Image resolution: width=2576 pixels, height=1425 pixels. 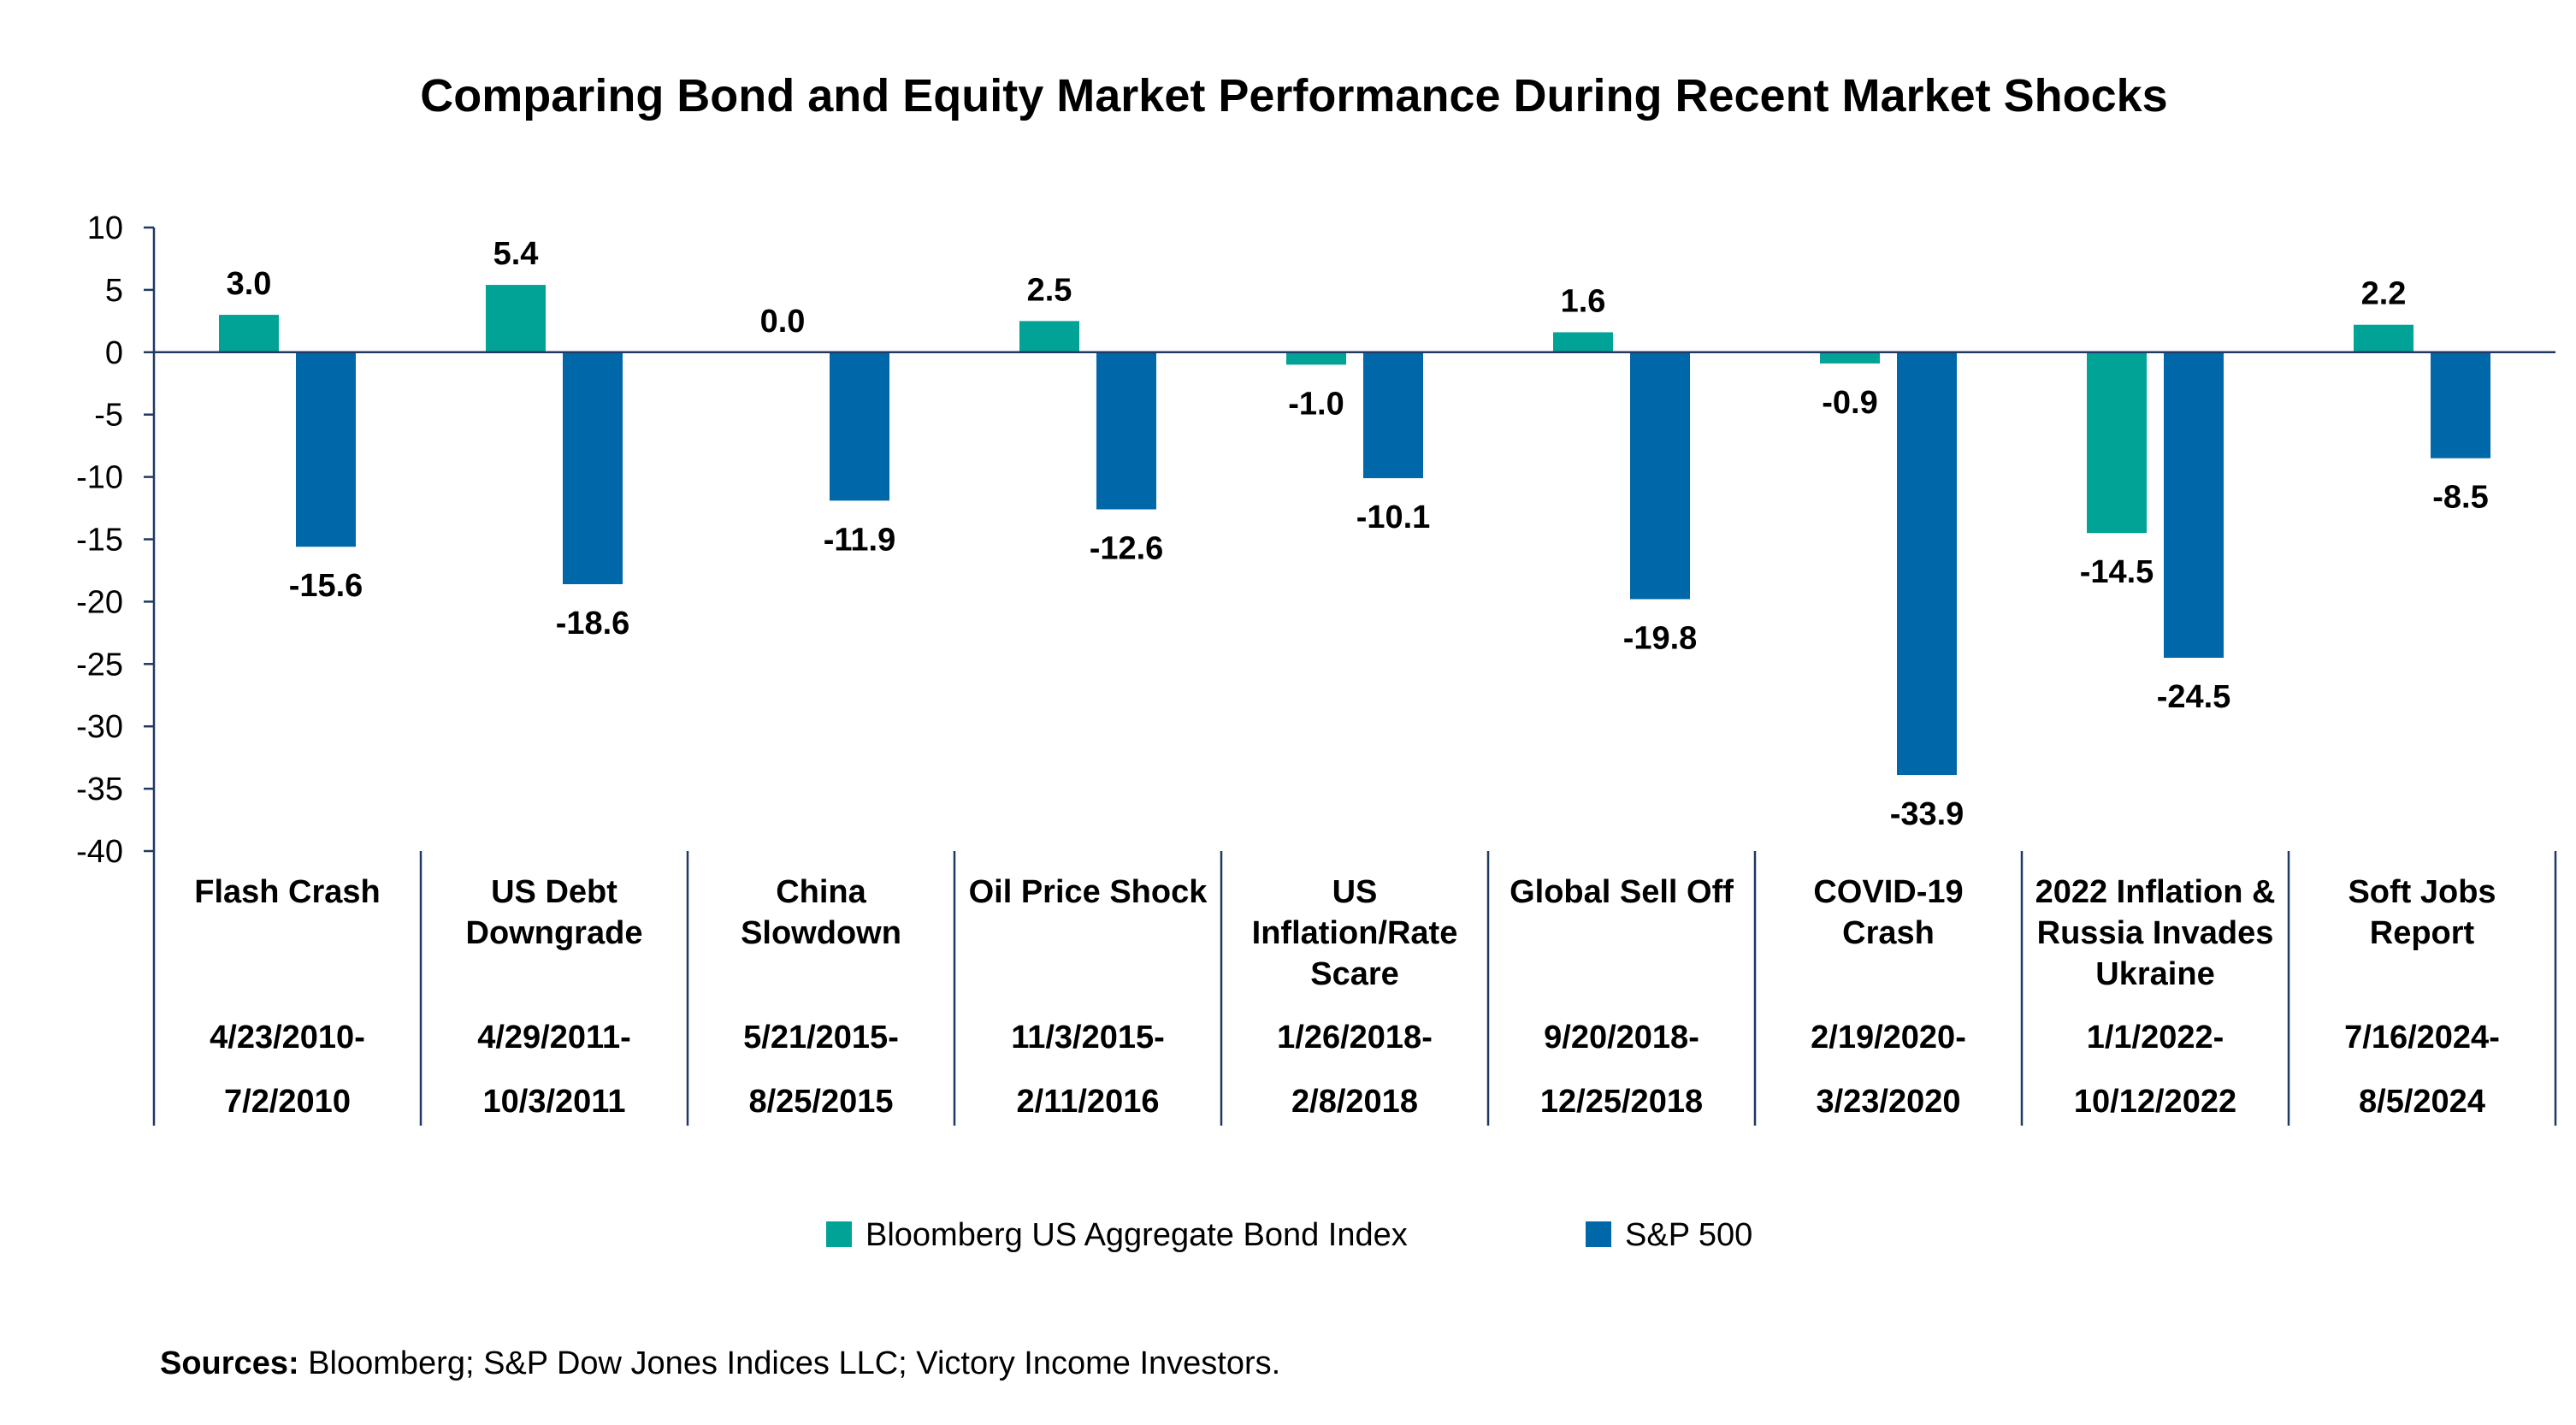 I want to click on category-date-label: 11/3/2015-, so click(x=1088, y=1037).